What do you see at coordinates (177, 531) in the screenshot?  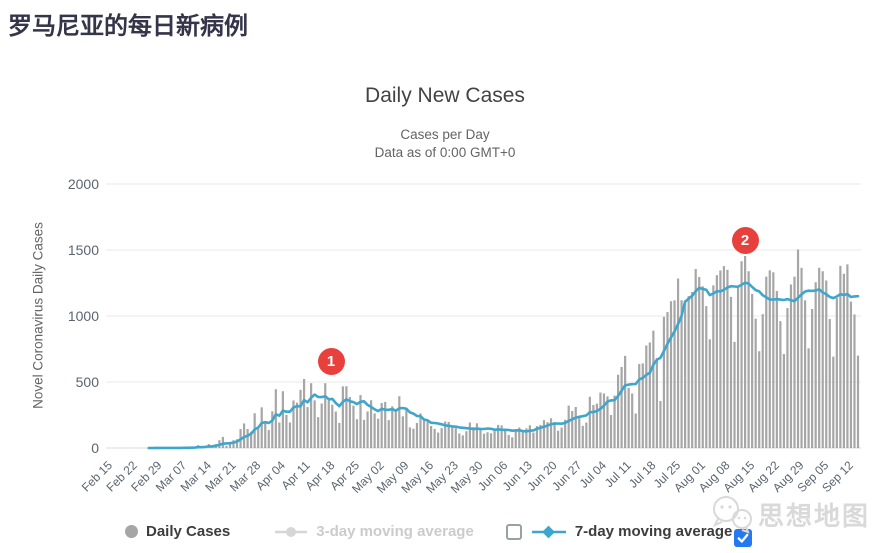 I see `legend-item-daily-cases: Daily Cases` at bounding box center [177, 531].